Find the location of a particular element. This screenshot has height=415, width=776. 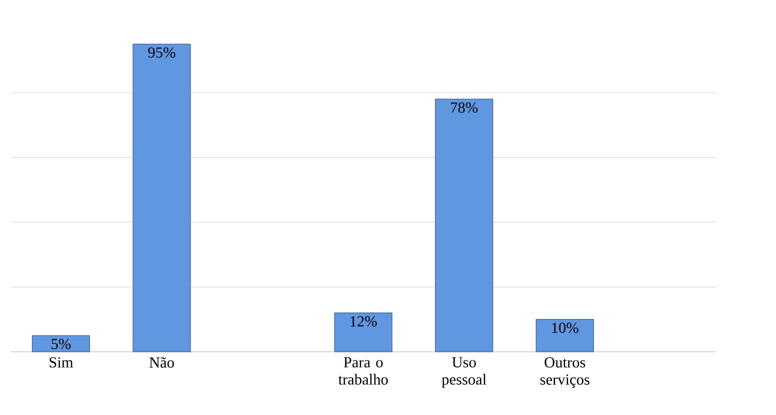

x-tick-label: Não is located at coordinates (161, 362).